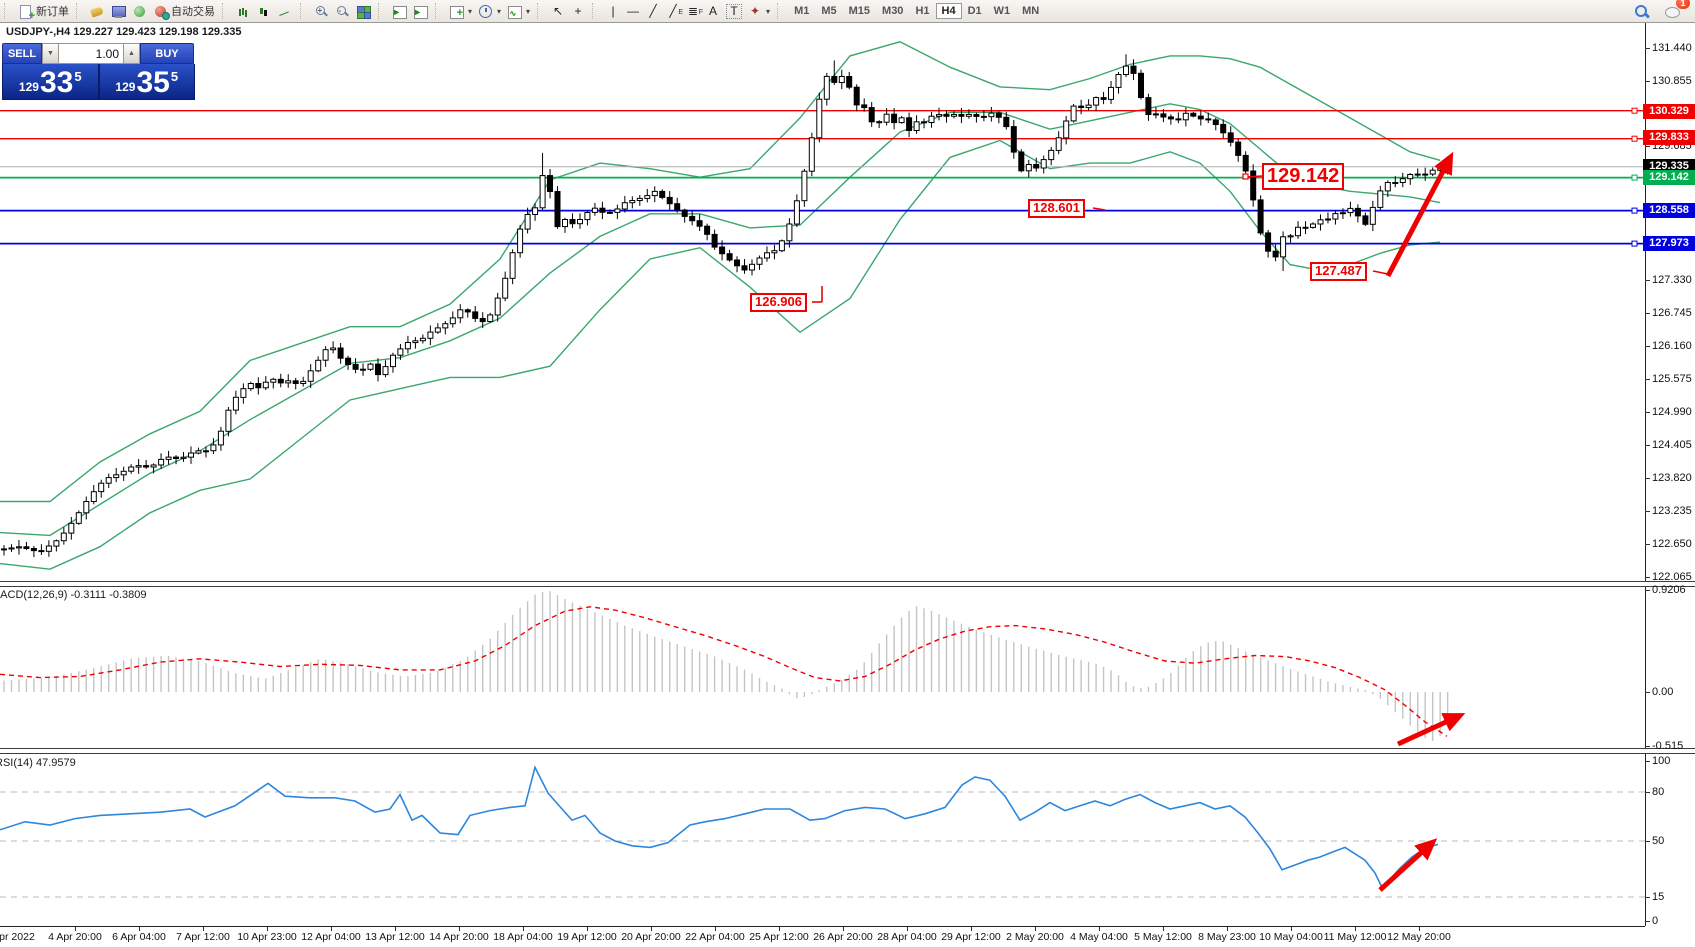 The height and width of the screenshot is (947, 1695). I want to click on buy-price-point: 5, so click(174, 76).